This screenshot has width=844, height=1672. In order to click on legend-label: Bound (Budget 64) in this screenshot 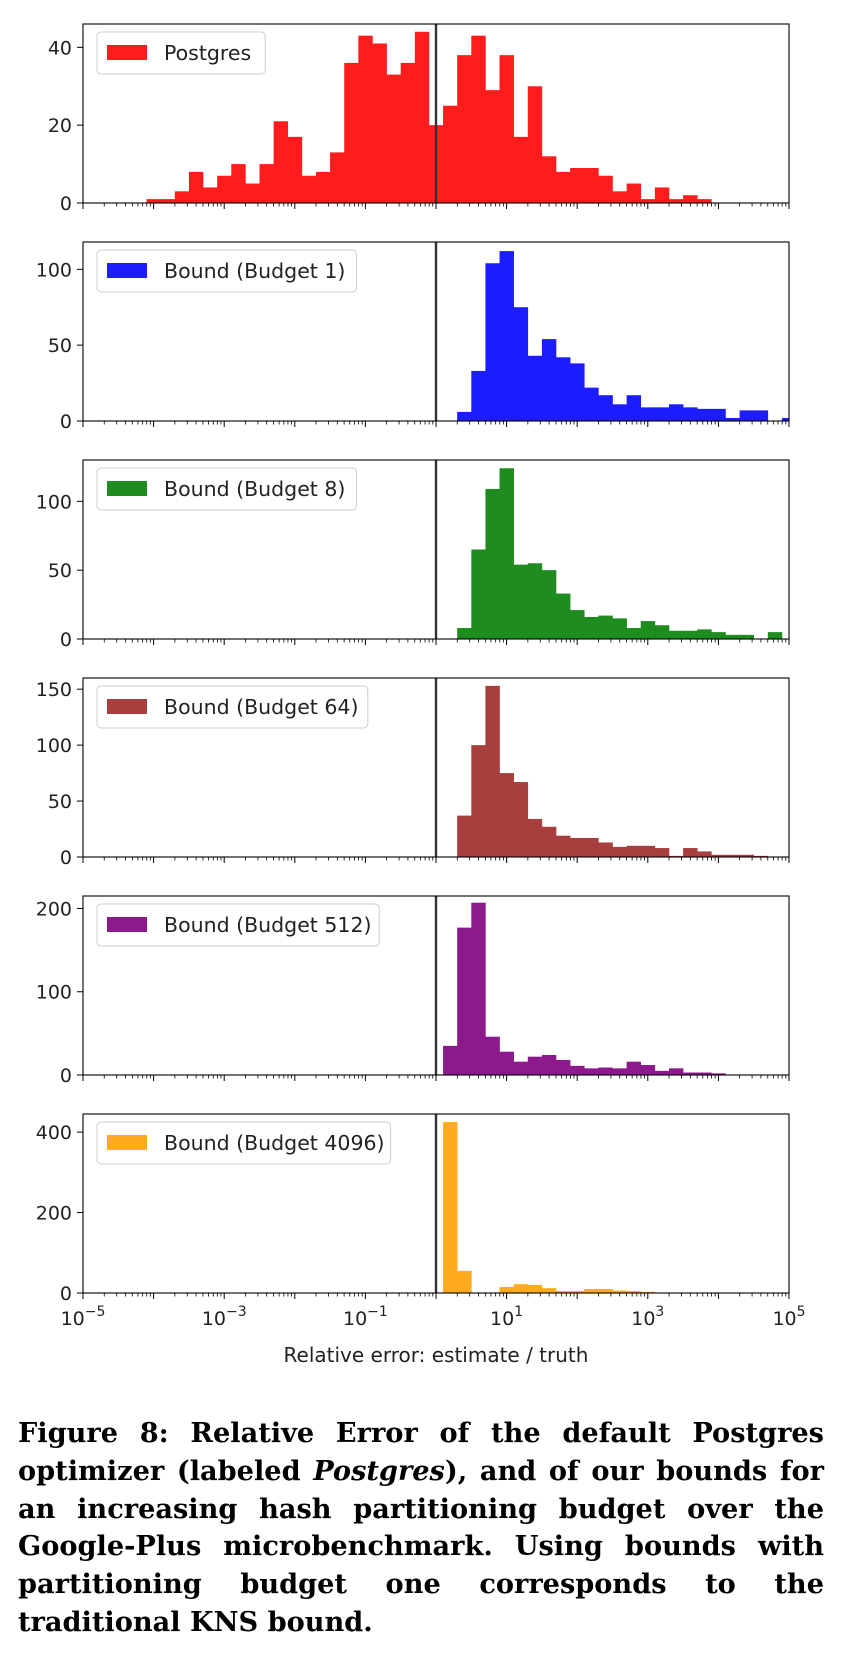, I will do `click(261, 707)`.